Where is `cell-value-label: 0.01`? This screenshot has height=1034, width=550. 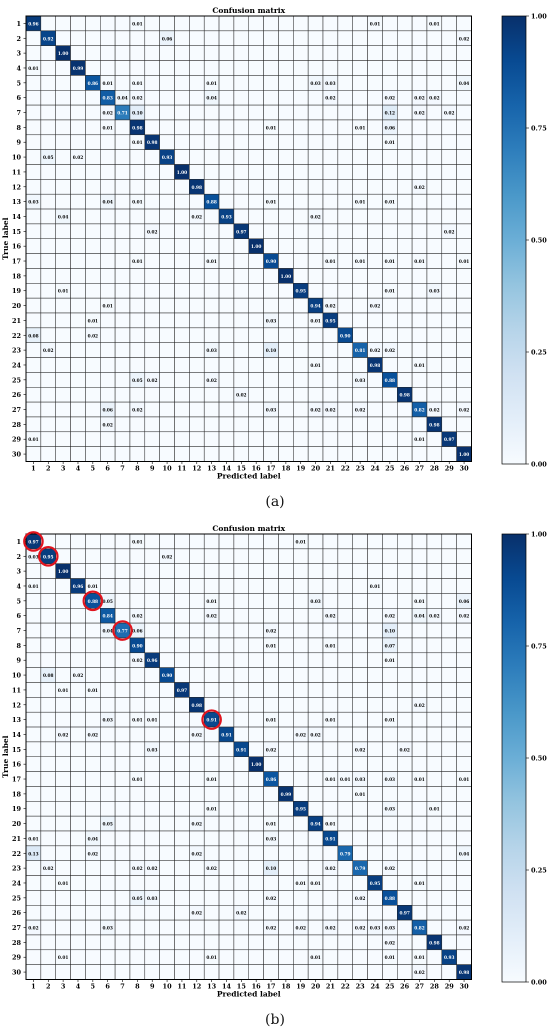
cell-value-label: 0.01 is located at coordinates (464, 262).